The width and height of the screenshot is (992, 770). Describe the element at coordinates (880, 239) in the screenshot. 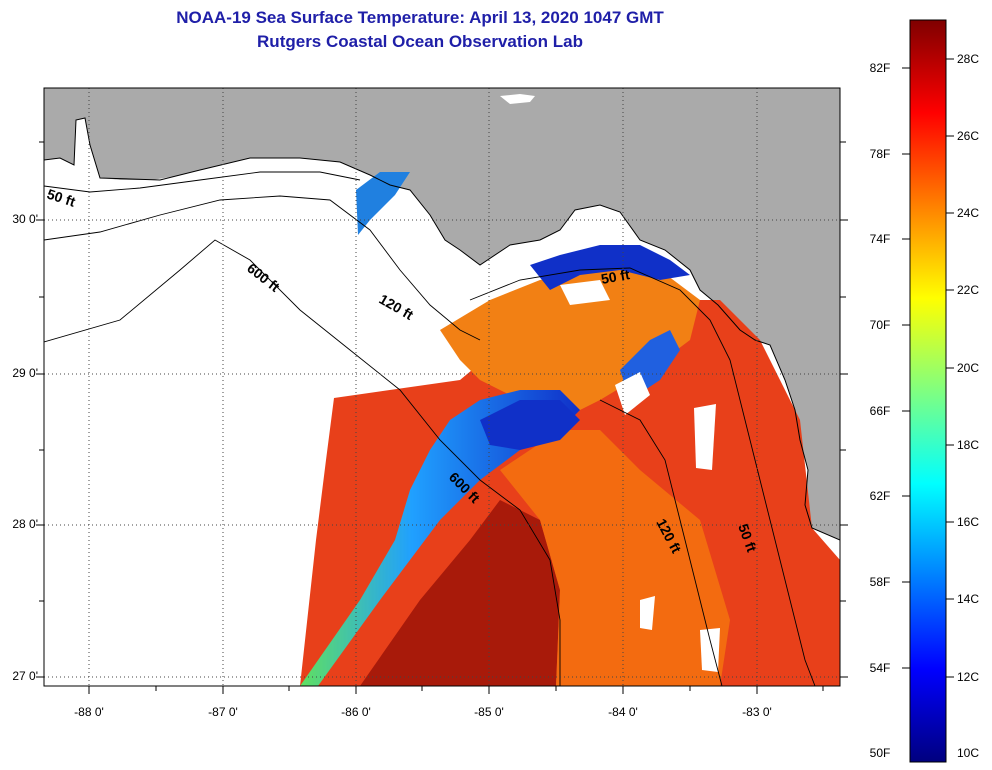

I see `colorbar-fahrenheit-label: 74F` at that location.